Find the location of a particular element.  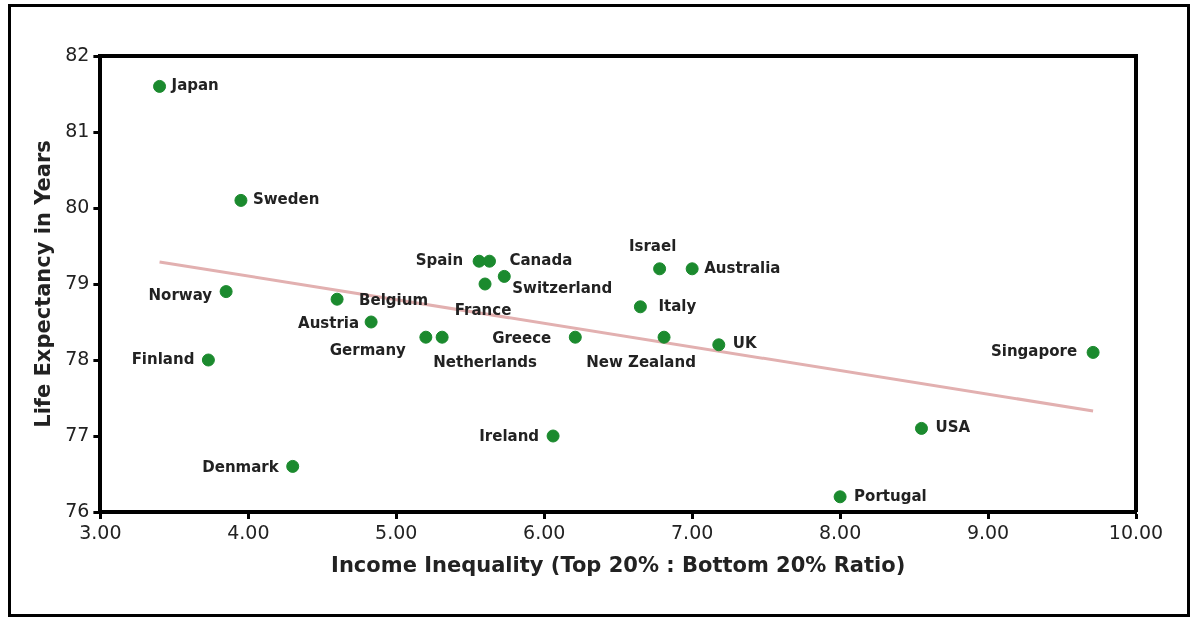

y-tick-label: 78 is located at coordinates (77, 357).